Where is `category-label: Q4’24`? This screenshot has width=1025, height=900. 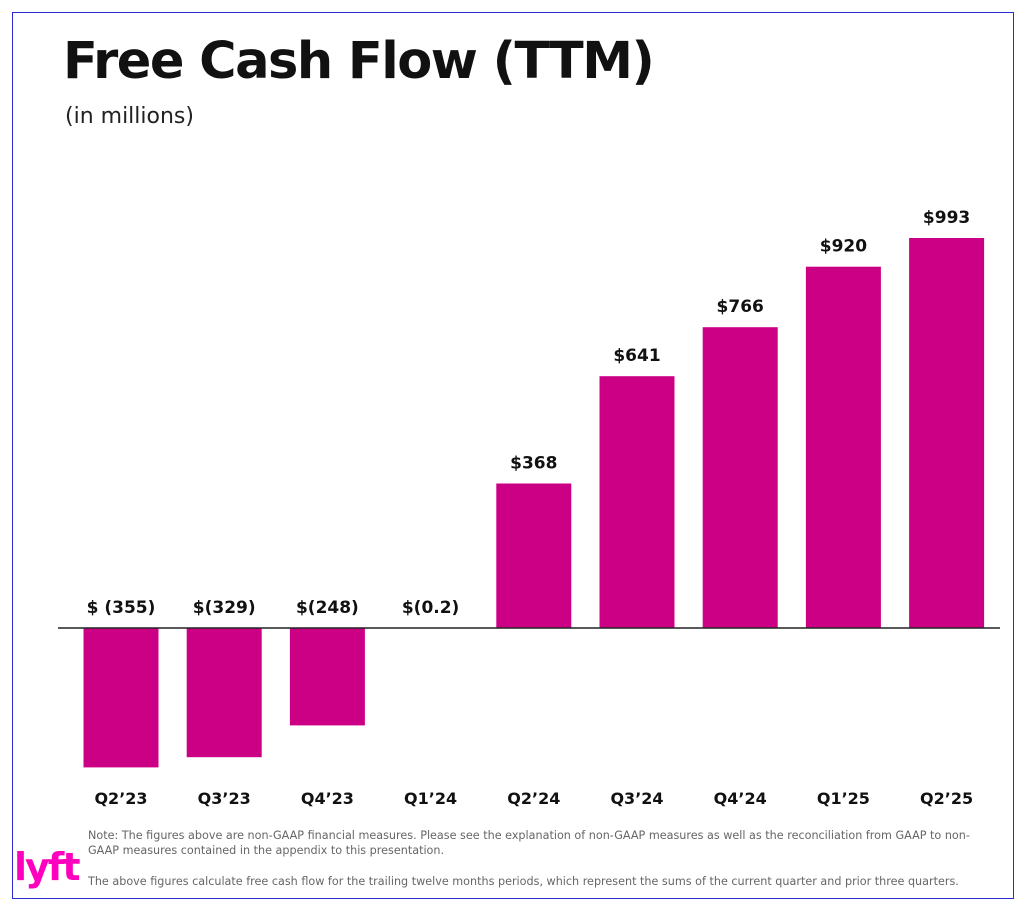
category-label: Q4’24 is located at coordinates (740, 798).